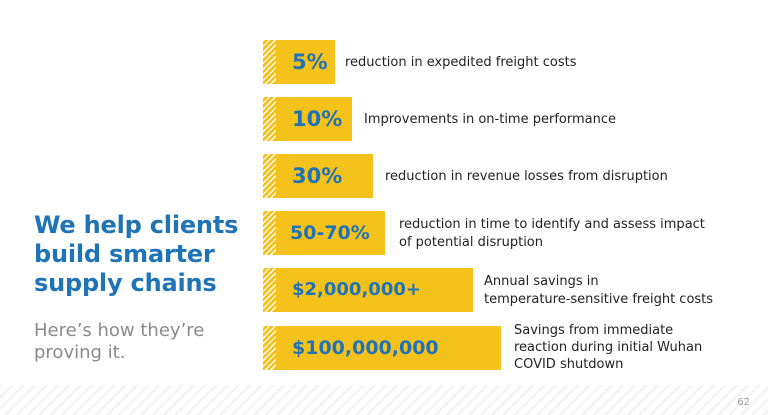 This screenshot has width=768, height=415. Describe the element at coordinates (365, 348) in the screenshot. I see `stat-value: $100,000,000` at that location.